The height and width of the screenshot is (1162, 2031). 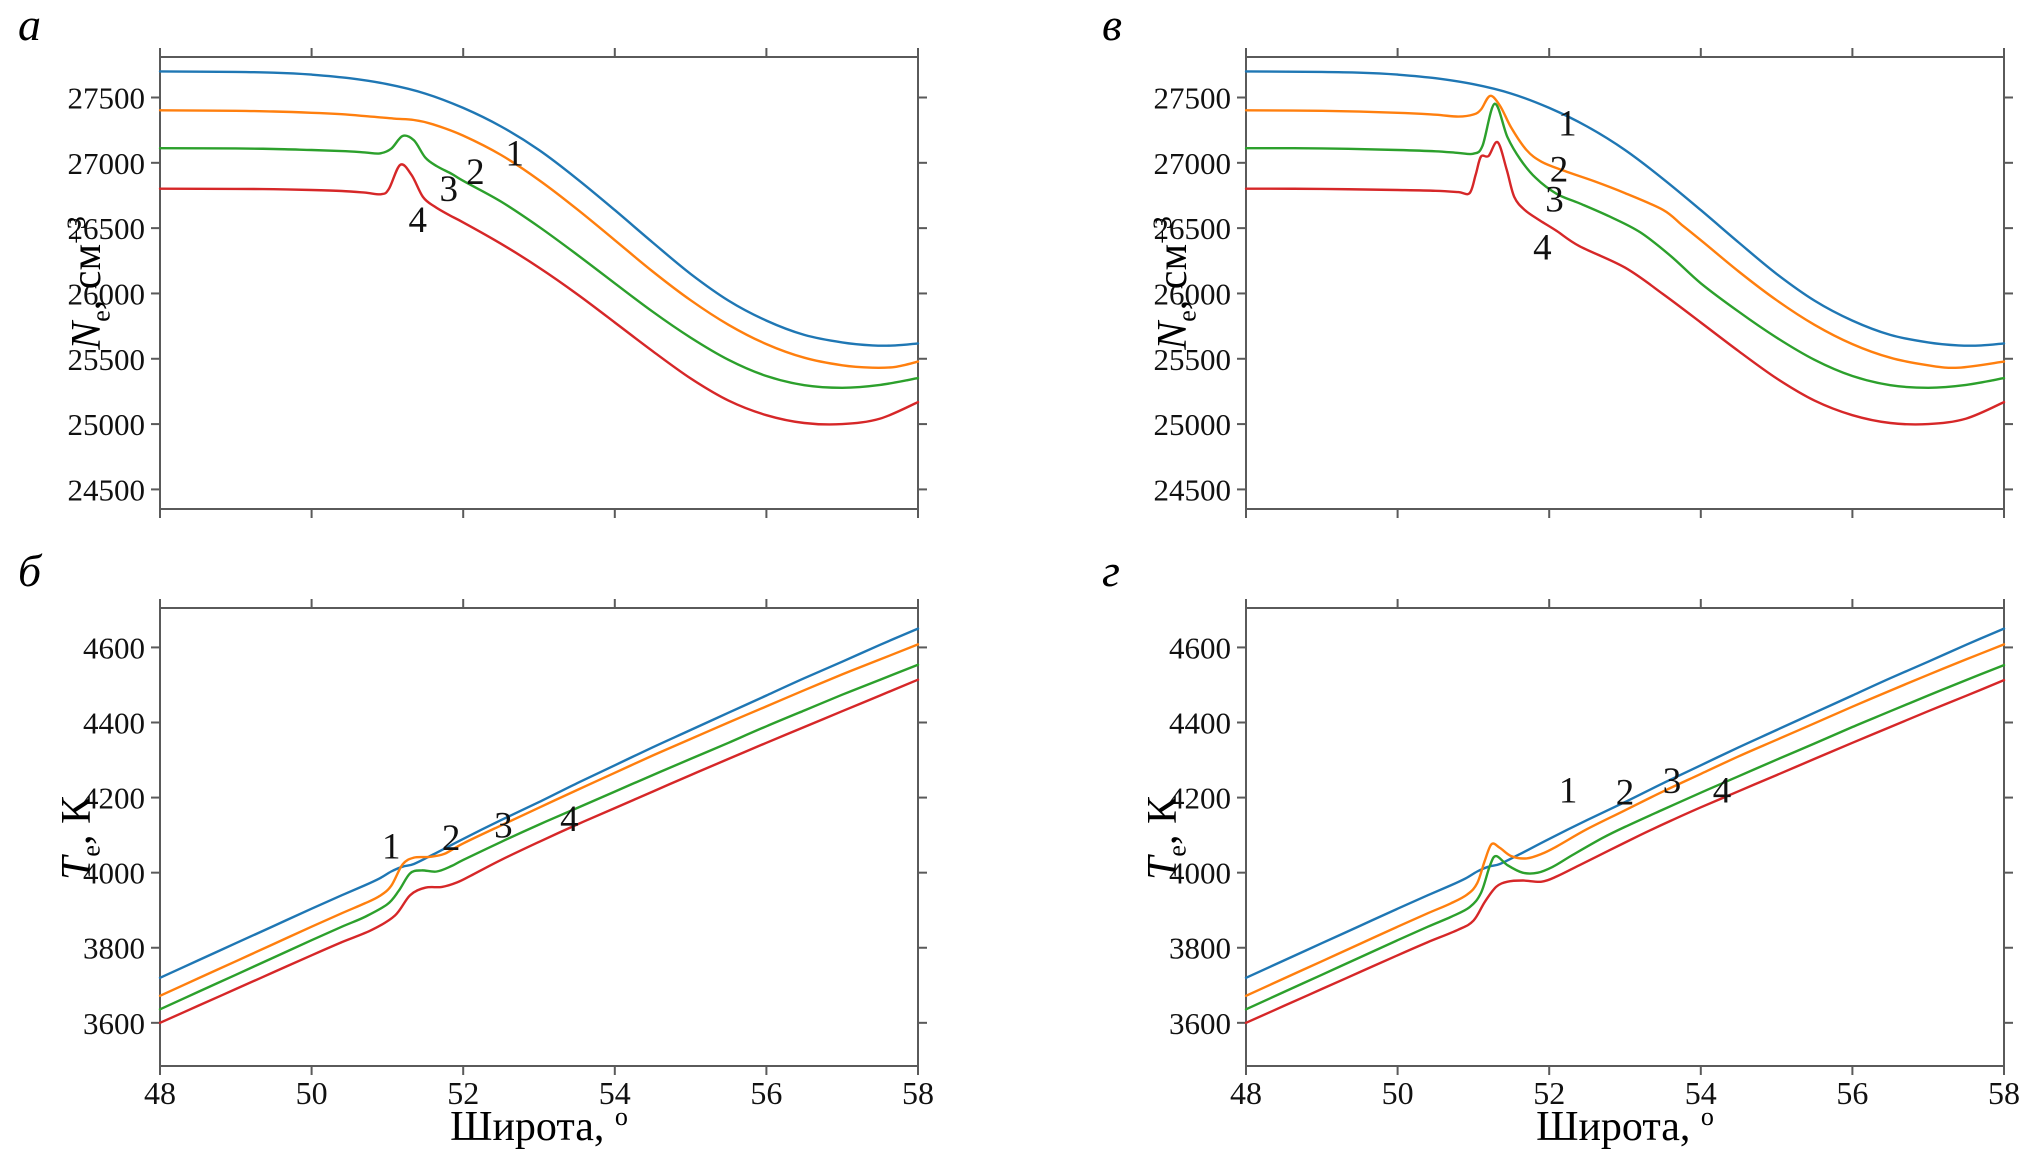 What do you see at coordinates (1111, 570) in the screenshot?
I see `panel-letter-g: г` at bounding box center [1111, 570].